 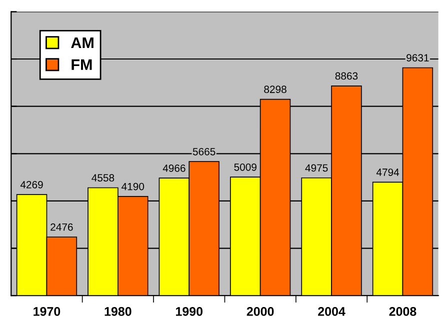 I want to click on data-label: 5009, so click(x=245, y=167).